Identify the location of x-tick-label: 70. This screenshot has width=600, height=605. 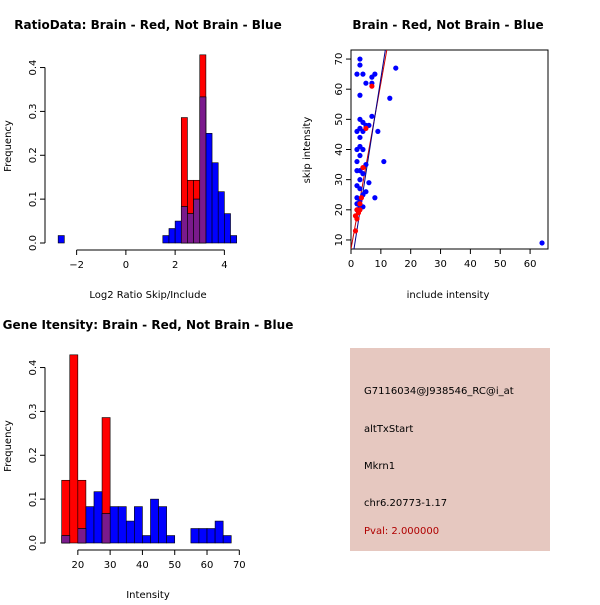
(239, 565).